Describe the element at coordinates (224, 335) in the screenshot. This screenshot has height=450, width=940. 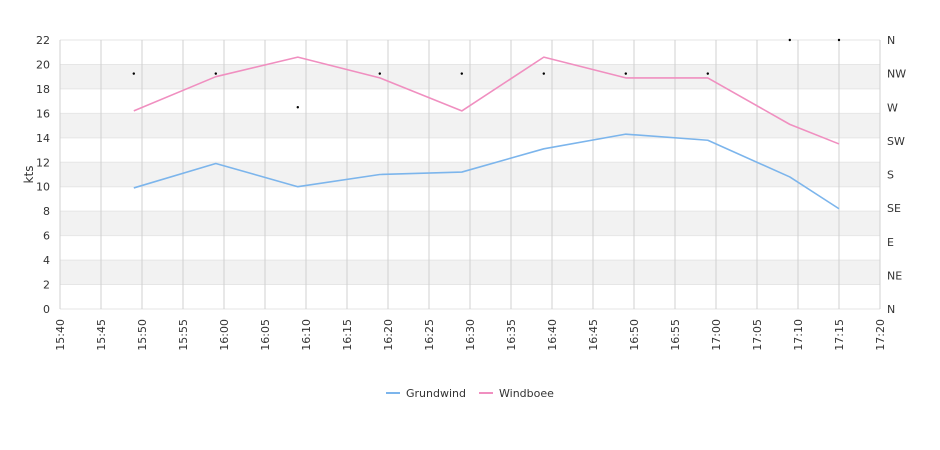
I see `x-tick-label: 16:00` at that location.